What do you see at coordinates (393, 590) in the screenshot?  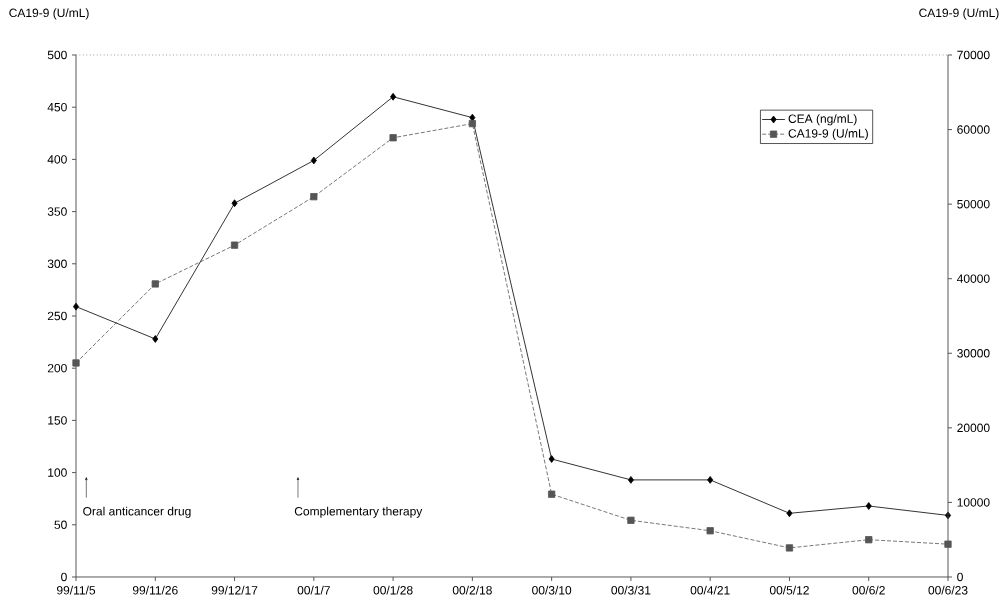 I see `x-tick-label: 00/1/28` at bounding box center [393, 590].